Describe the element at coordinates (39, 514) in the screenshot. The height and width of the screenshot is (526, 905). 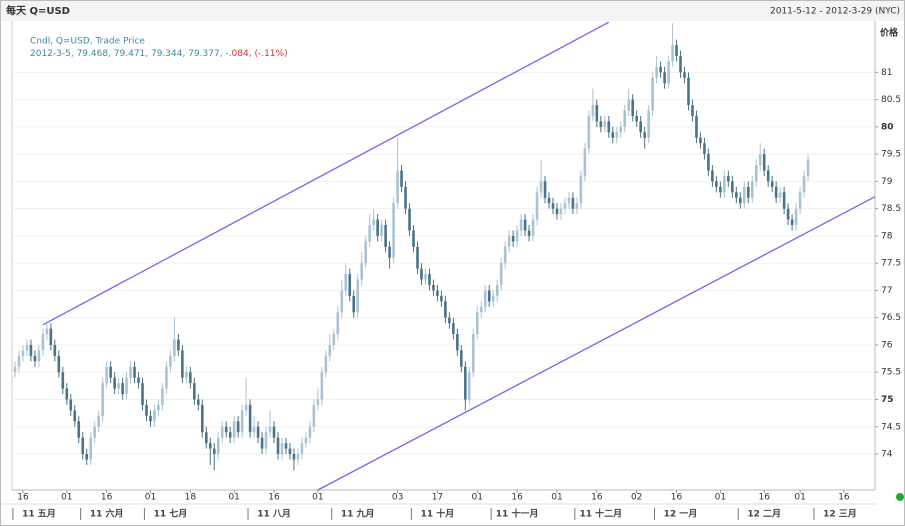
I see `month-label: 11 五月` at that location.